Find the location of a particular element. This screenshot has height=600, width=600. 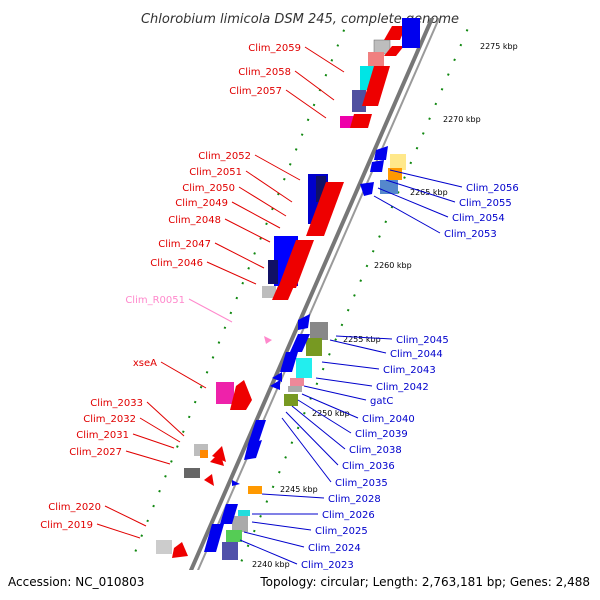

reverse-gene-label: Clim_2053 is located at coordinates (470, 234).